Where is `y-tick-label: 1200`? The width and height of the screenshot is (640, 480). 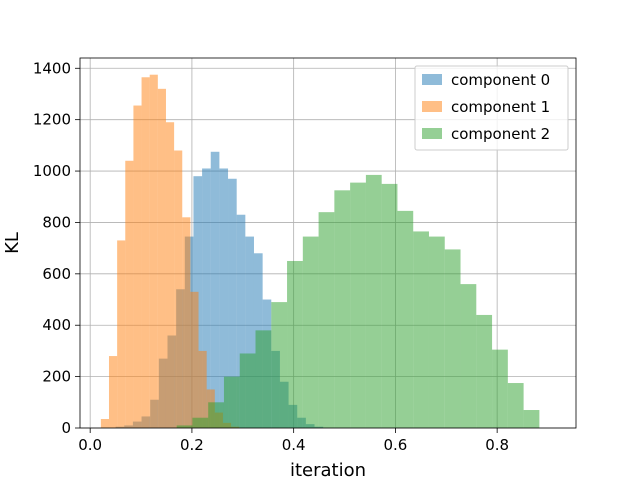
y-tick-label: 1200 is located at coordinates (52, 120).